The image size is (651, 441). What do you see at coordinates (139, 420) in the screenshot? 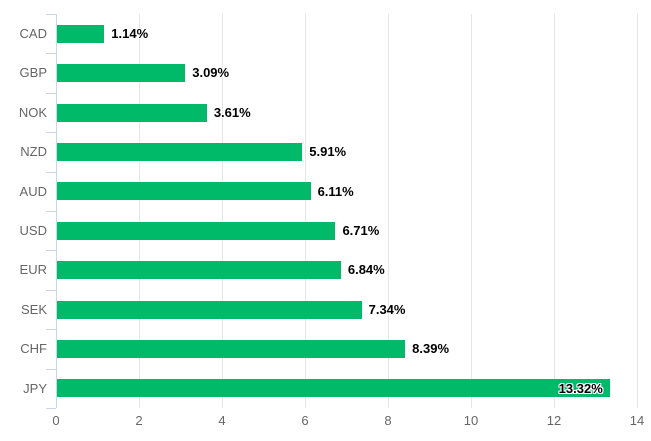
I see `x-axis-tick-label: 2` at bounding box center [139, 420].